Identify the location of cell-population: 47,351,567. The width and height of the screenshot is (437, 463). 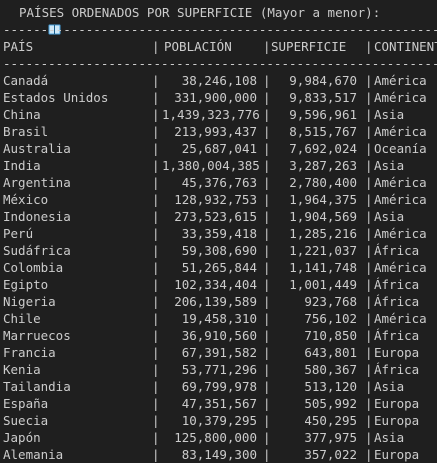
(219, 403).